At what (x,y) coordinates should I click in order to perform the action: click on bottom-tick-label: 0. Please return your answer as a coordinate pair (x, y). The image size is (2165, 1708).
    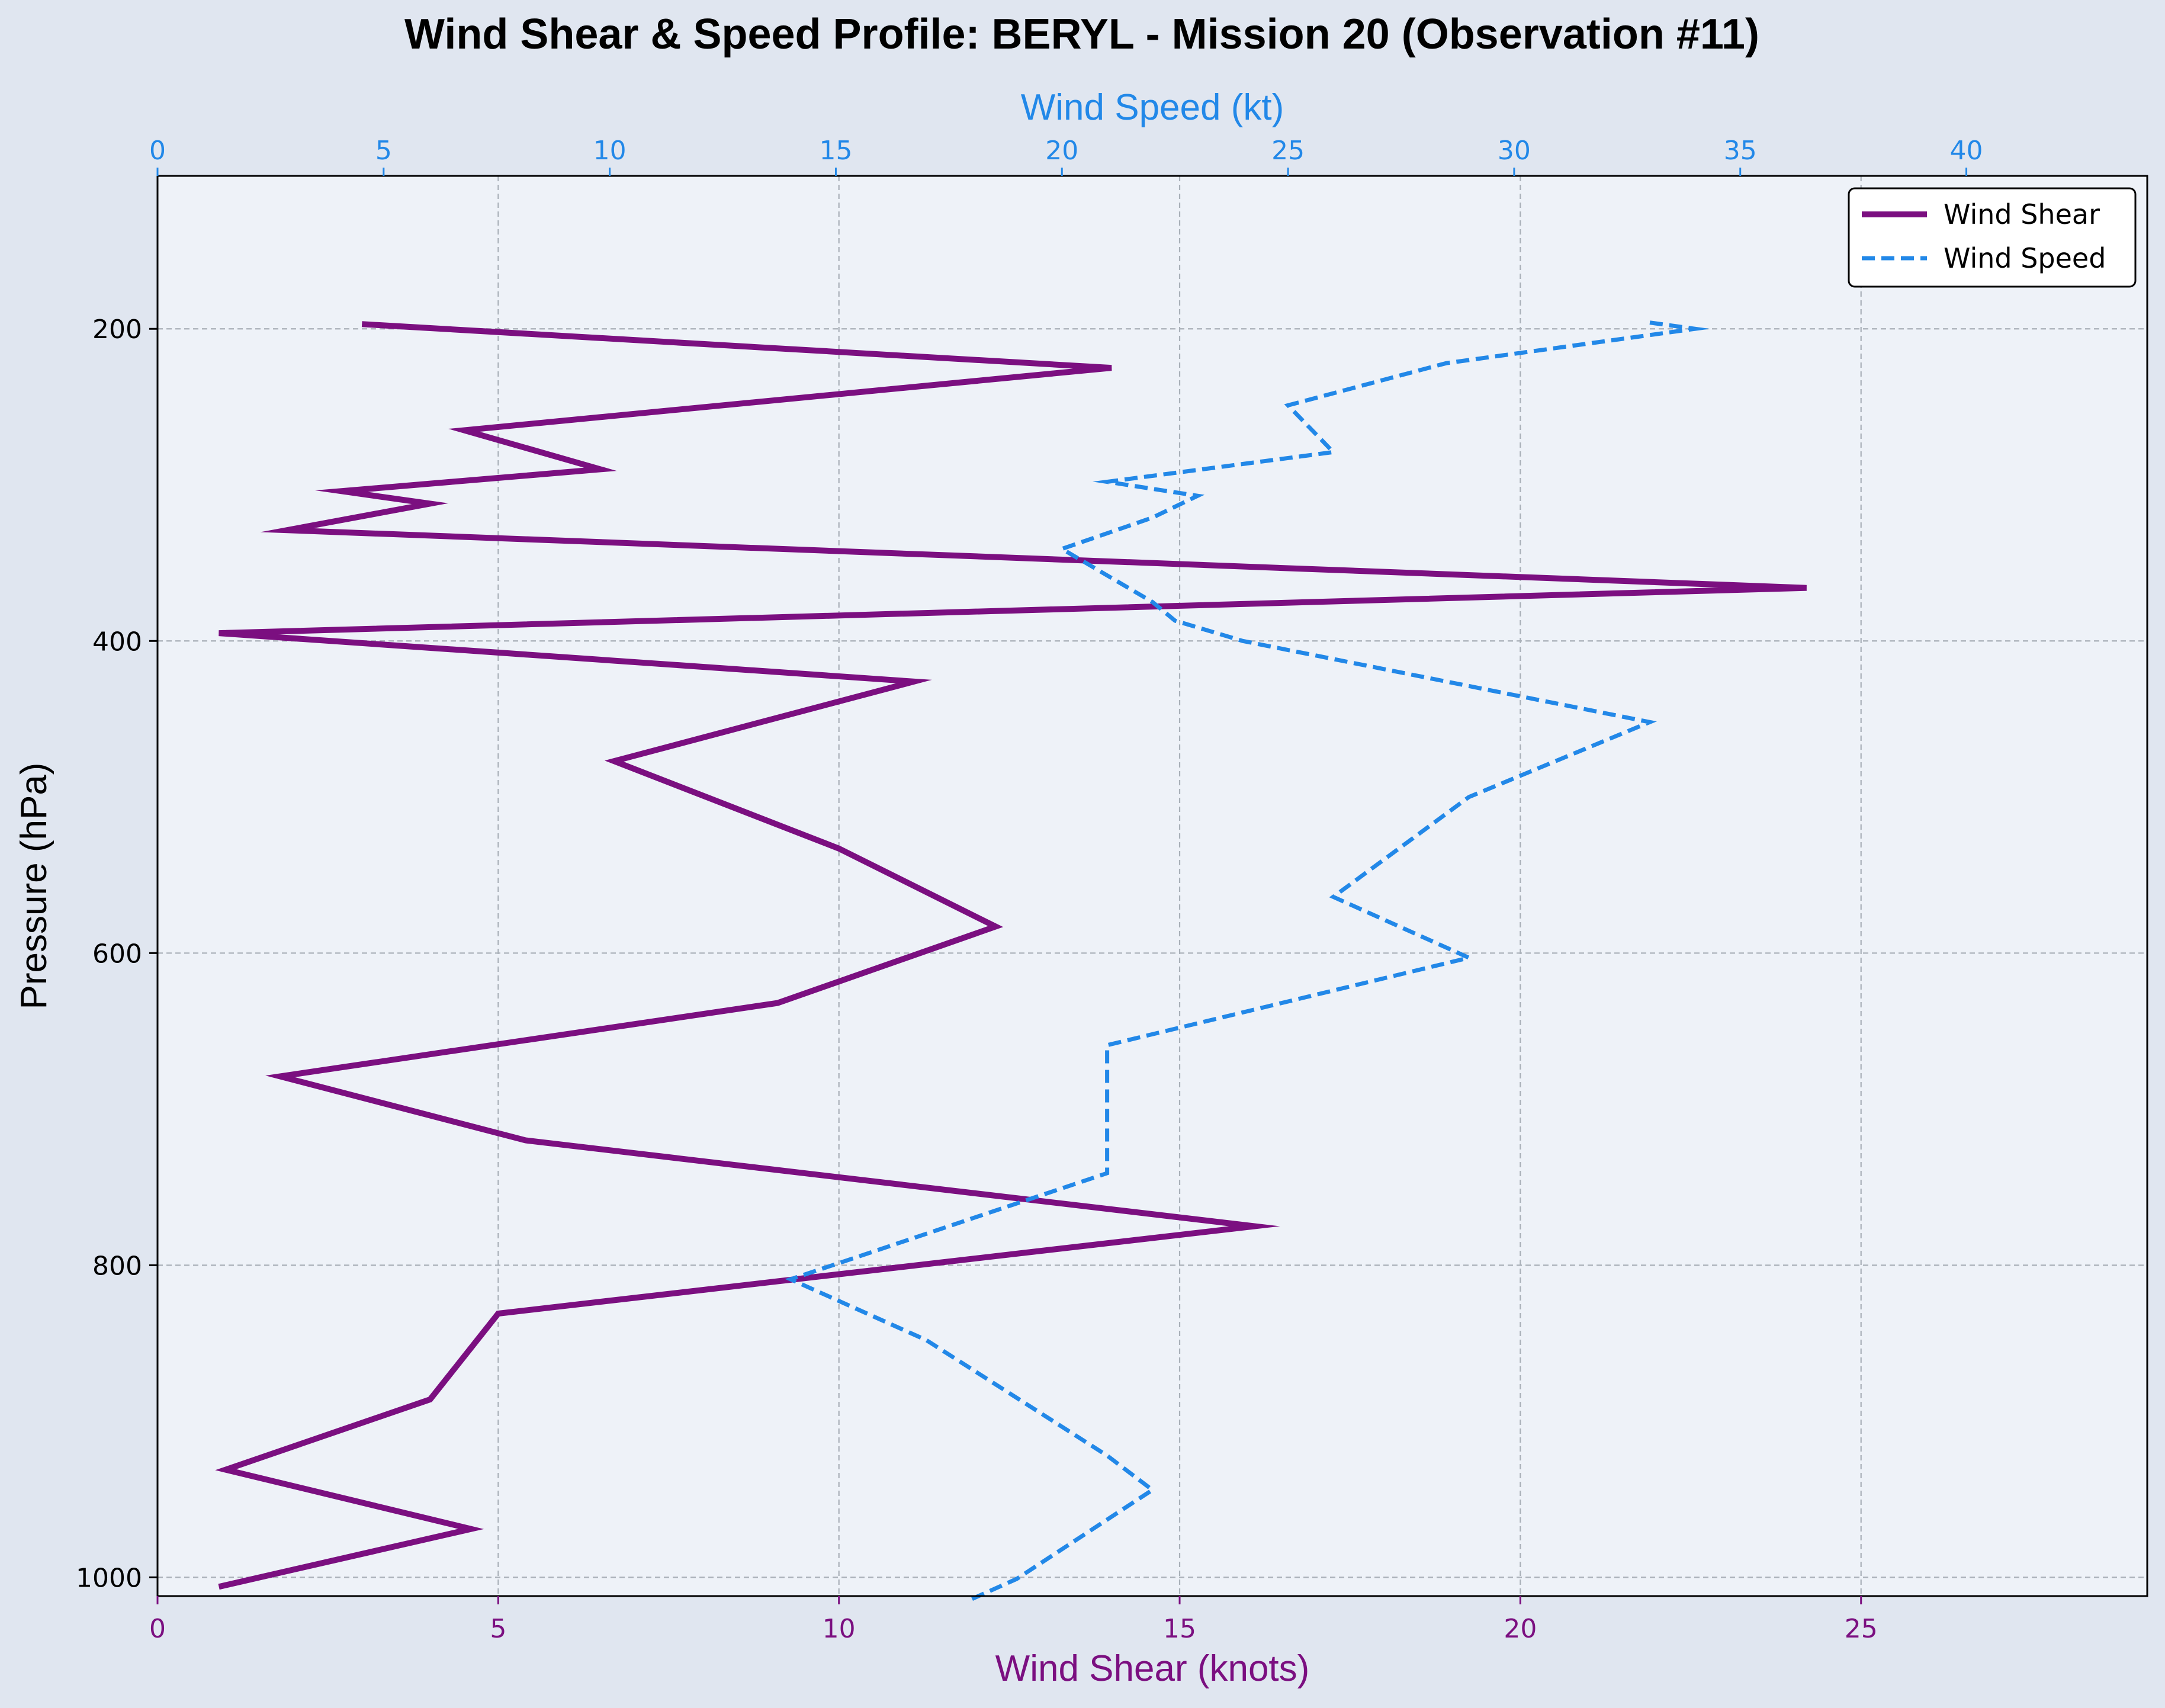
    Looking at the image, I should click on (157, 1629).